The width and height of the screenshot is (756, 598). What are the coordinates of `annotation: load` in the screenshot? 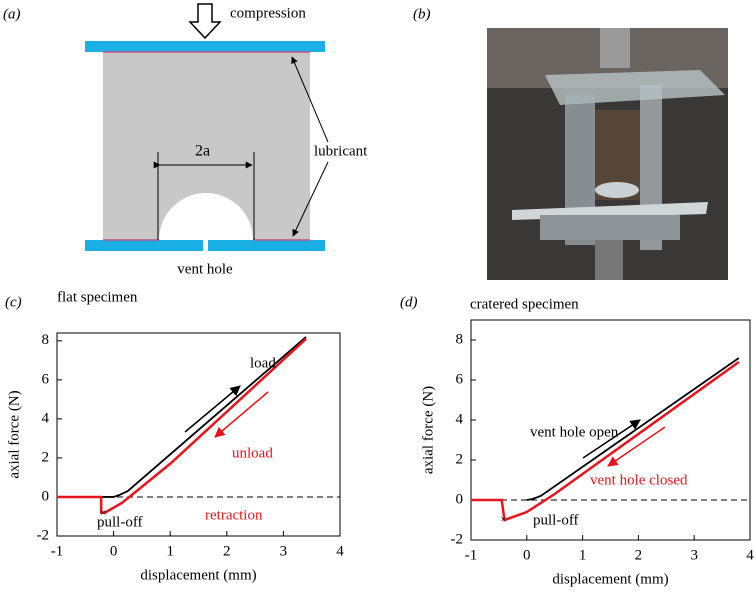 It's located at (263, 363).